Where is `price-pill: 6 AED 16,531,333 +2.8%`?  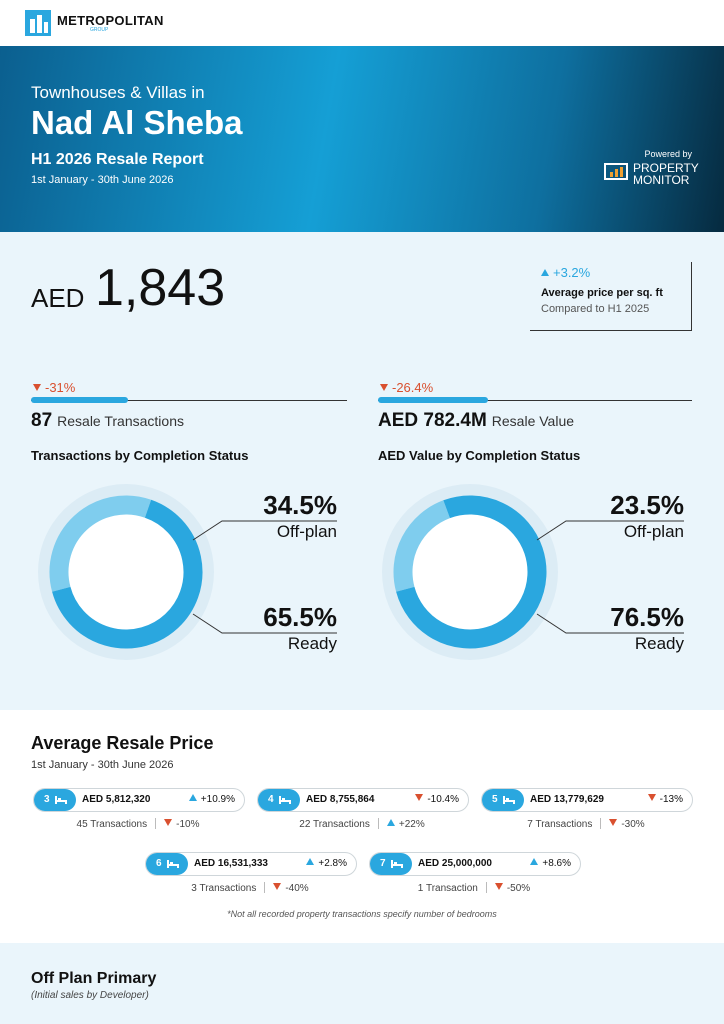
price-pill: 6 AED 16,531,333 +2.8% is located at coordinates (251, 864).